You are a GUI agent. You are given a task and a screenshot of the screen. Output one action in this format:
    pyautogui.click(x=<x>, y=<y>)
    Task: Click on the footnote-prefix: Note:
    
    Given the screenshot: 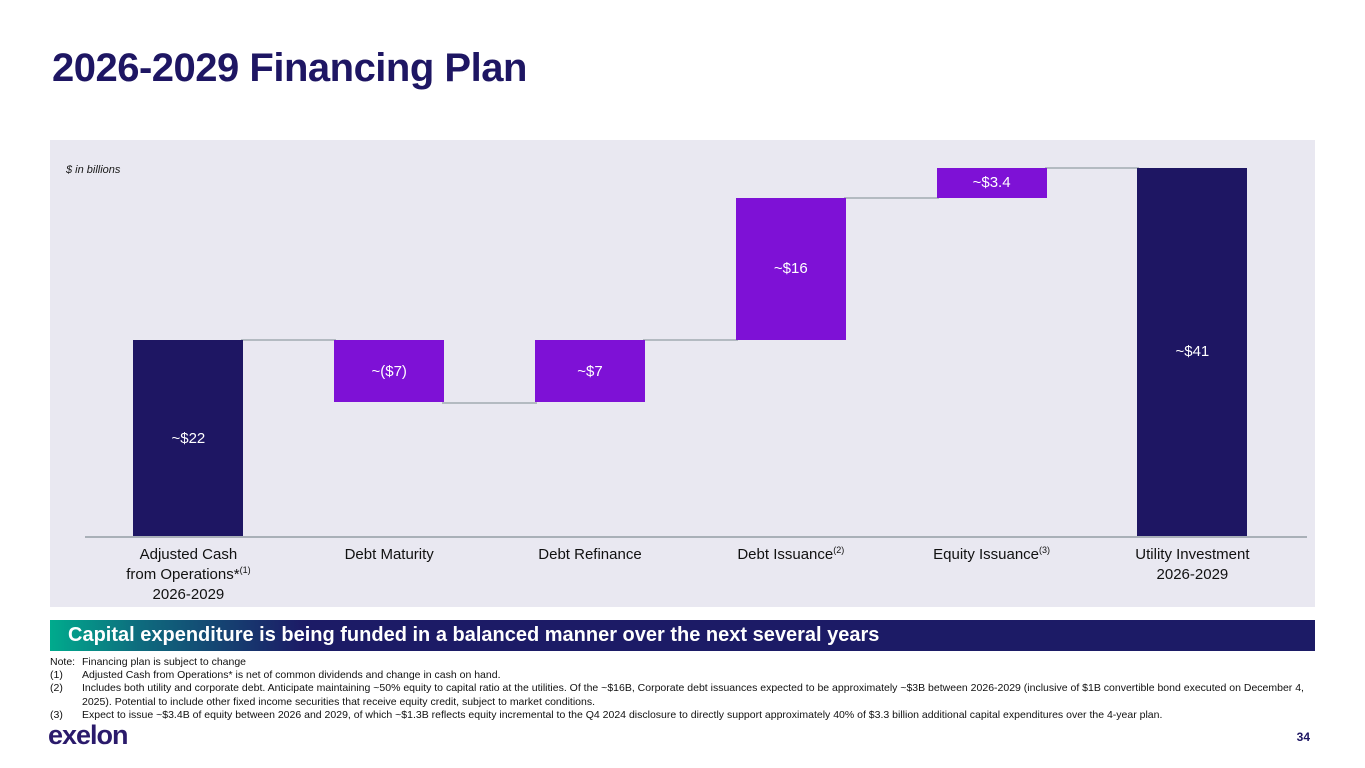 What is the action you would take?
    pyautogui.click(x=63, y=662)
    